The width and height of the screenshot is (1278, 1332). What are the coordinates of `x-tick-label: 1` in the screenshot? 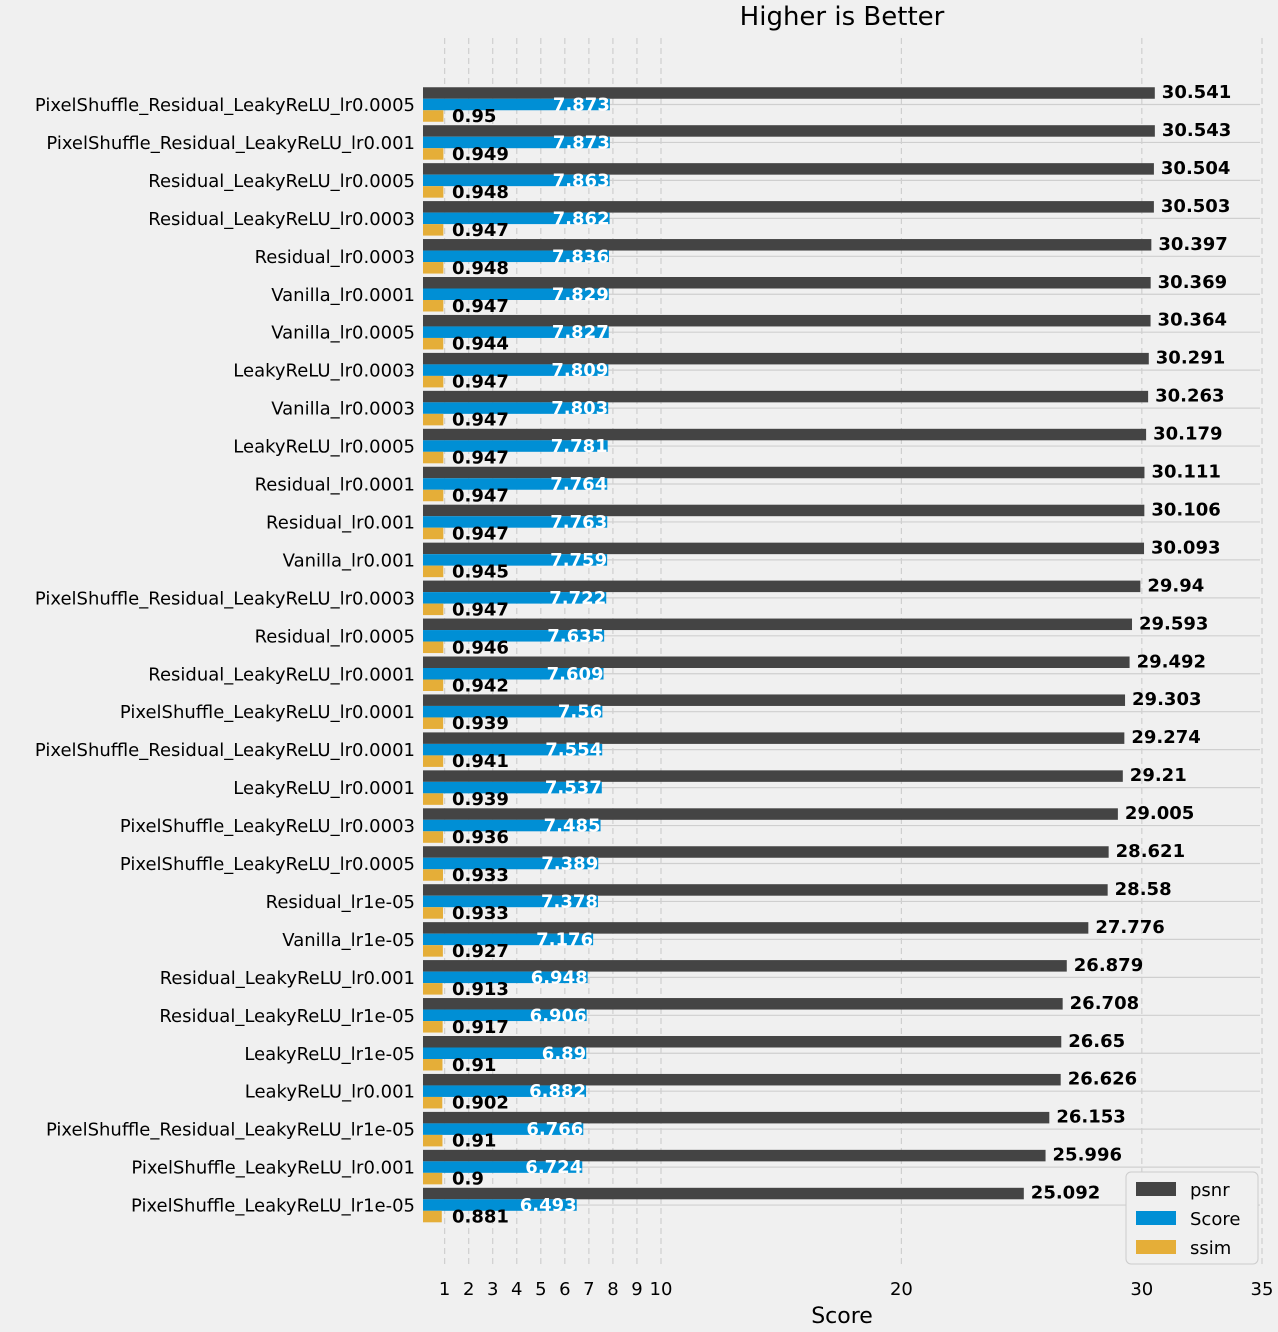 It's located at (444, 1289).